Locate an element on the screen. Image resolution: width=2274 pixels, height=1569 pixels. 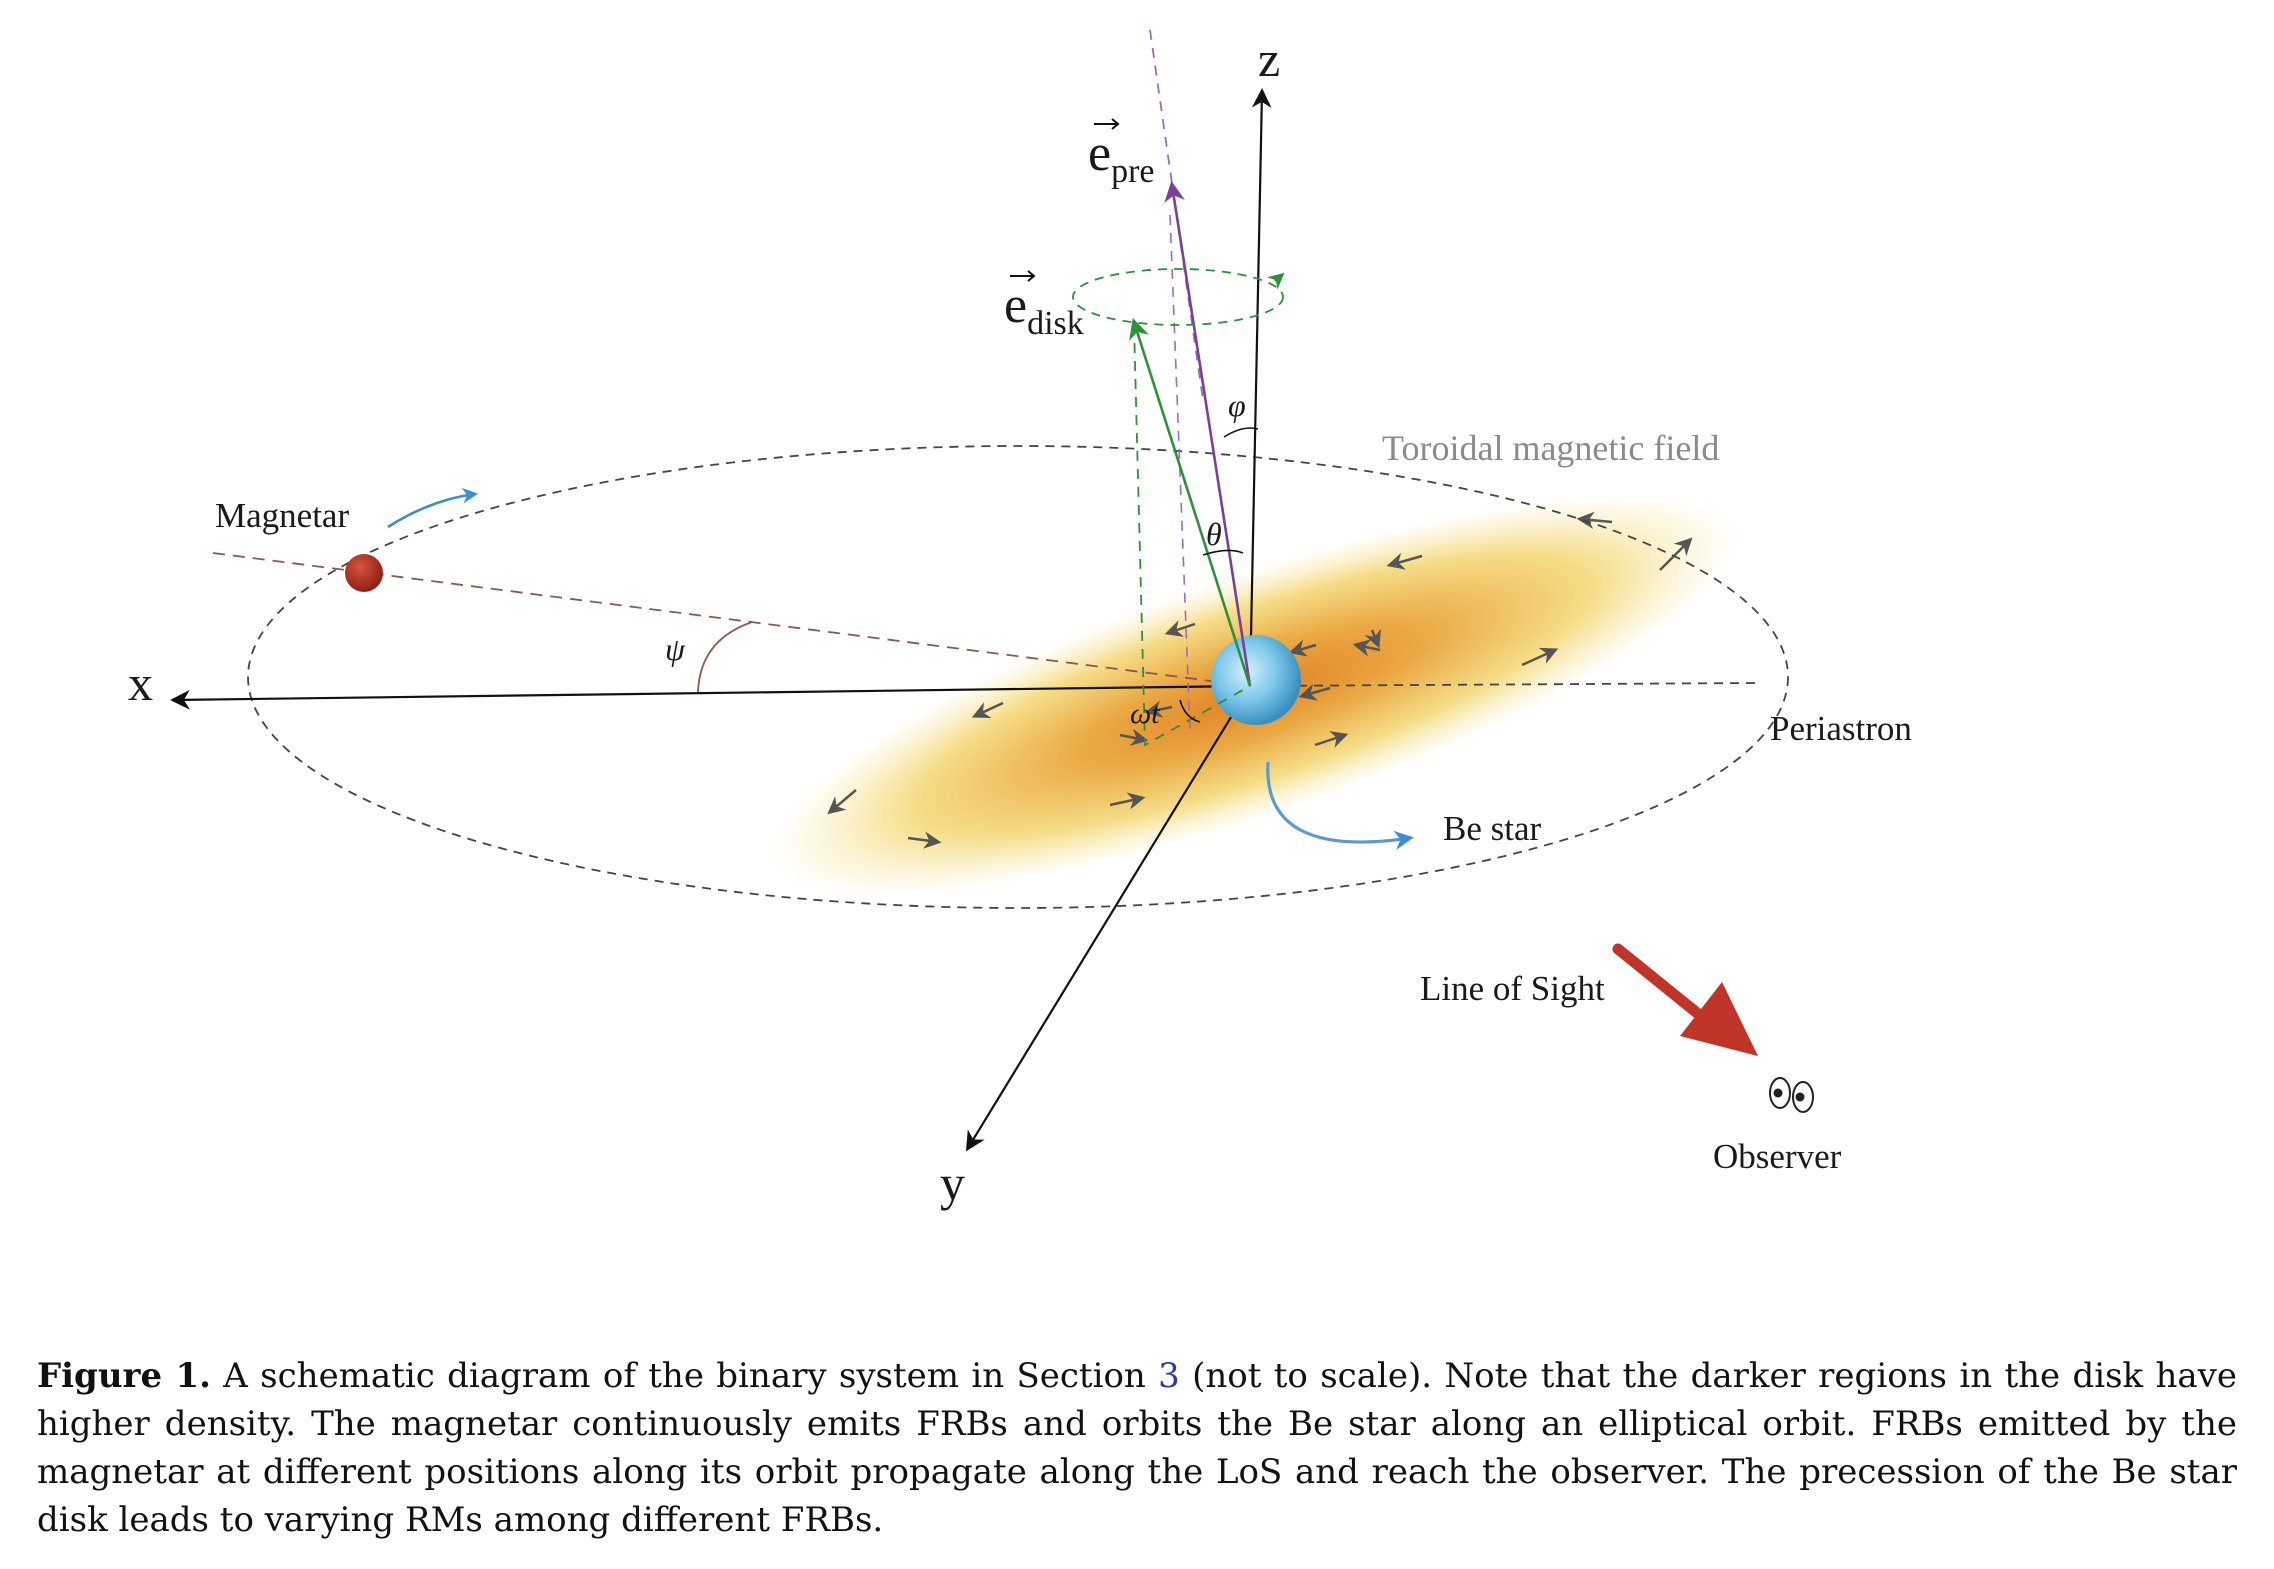
psi-arc is located at coordinates (725, 657).